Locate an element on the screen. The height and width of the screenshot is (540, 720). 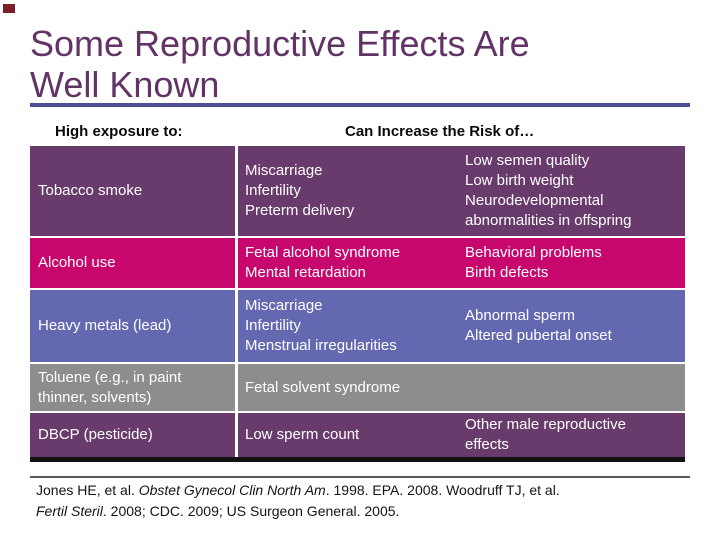
risk-line: Other male reproductive is located at coordinates (545, 424).